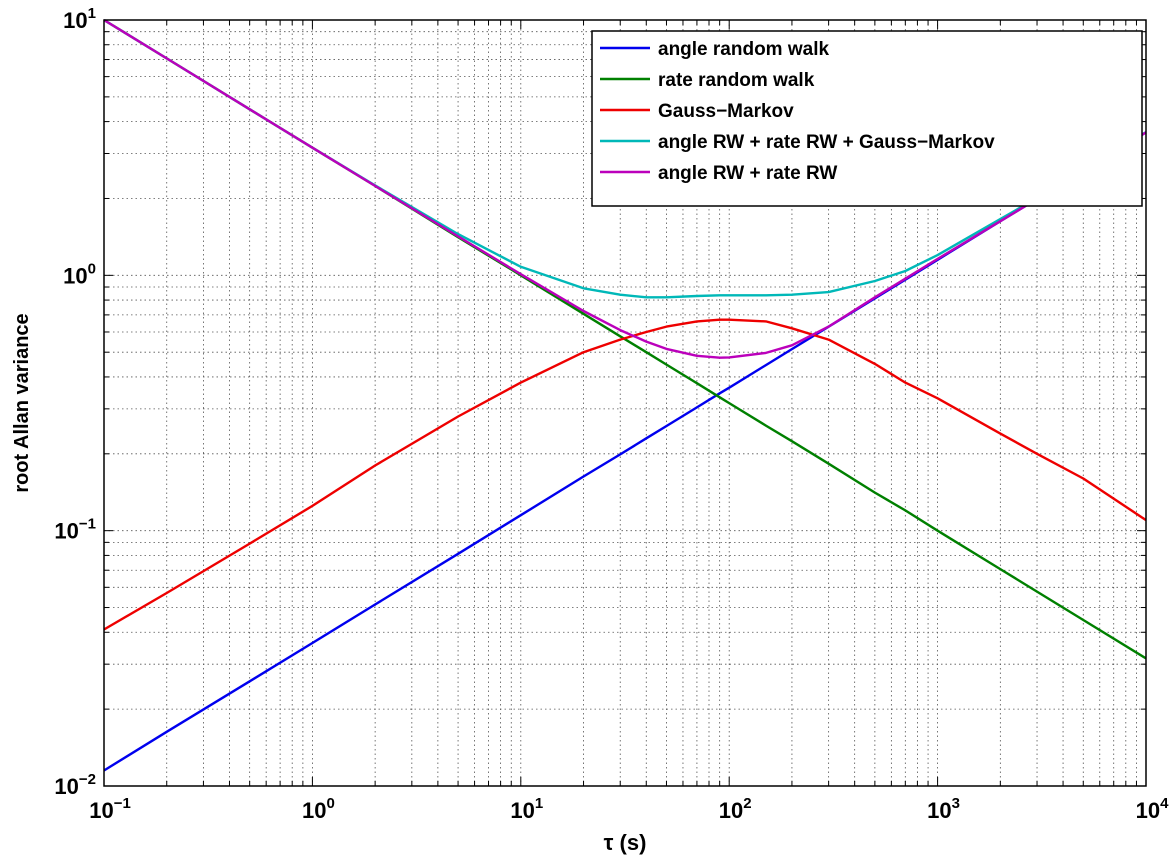 This screenshot has height=865, width=1172. I want to click on legend-box, so click(867, 118).